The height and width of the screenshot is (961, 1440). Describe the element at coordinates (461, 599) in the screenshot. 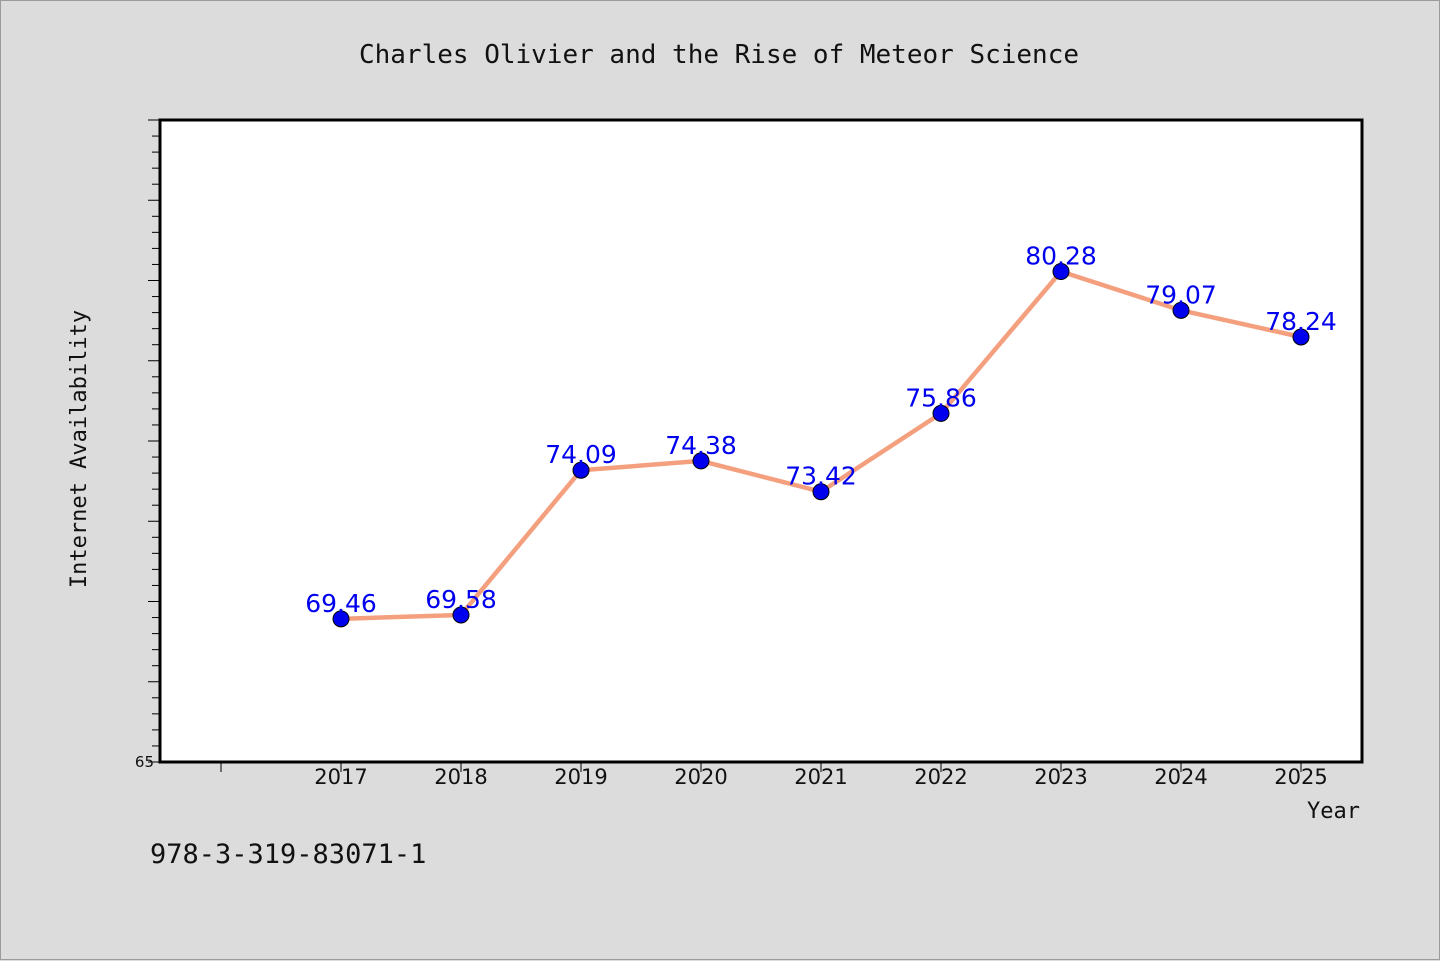

I see `data-label: 69.58` at that location.